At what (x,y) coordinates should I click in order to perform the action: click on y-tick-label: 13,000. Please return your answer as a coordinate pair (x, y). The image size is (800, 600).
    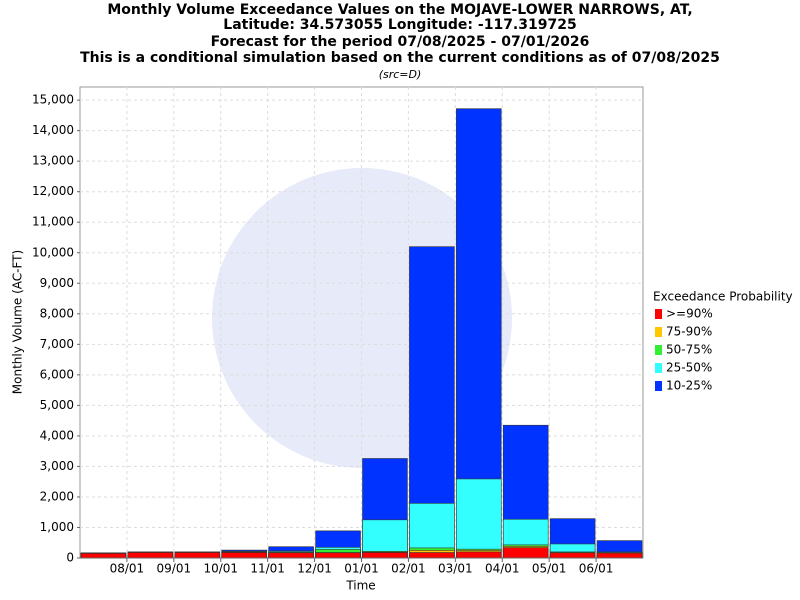
    Looking at the image, I should click on (53, 161).